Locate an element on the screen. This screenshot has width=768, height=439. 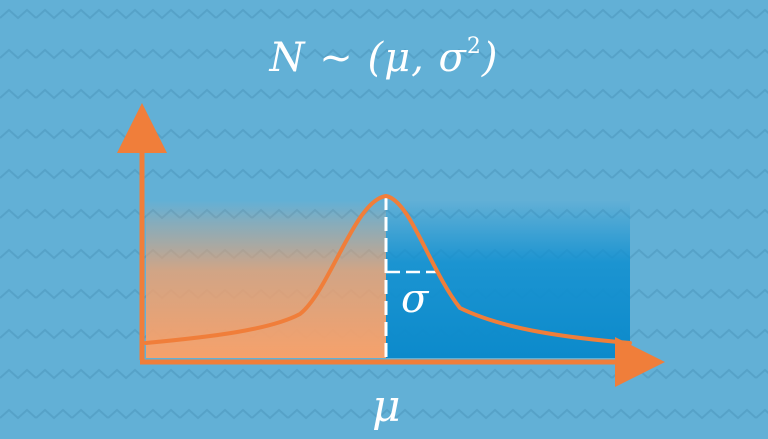
mean-label: μ is located at coordinates (386, 406).